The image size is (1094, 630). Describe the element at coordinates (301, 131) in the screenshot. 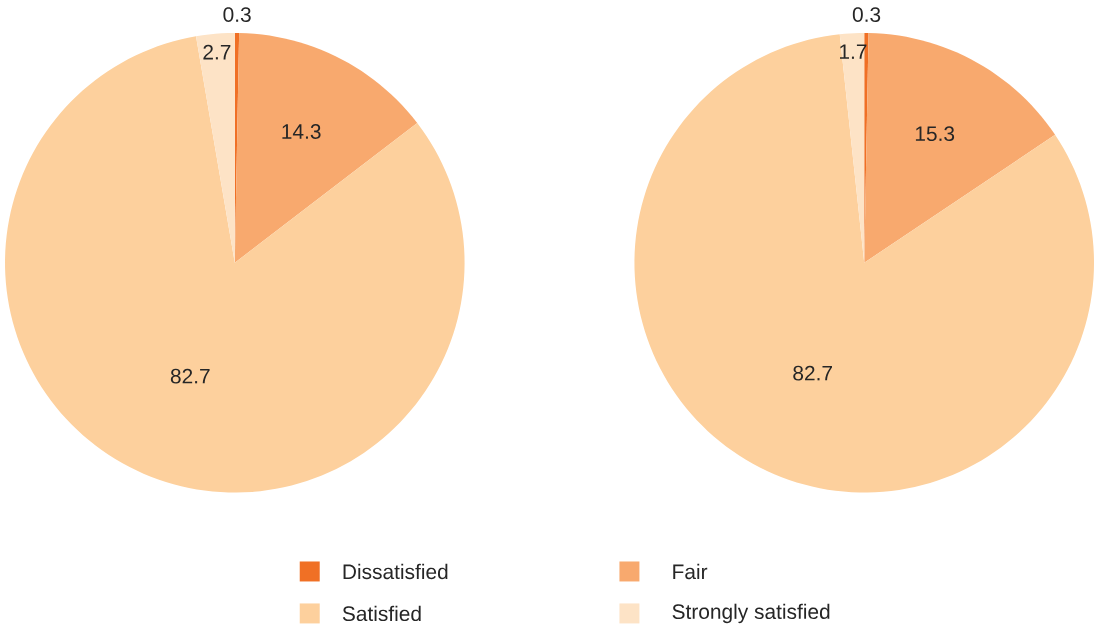

I see `data-label: 14.3` at that location.